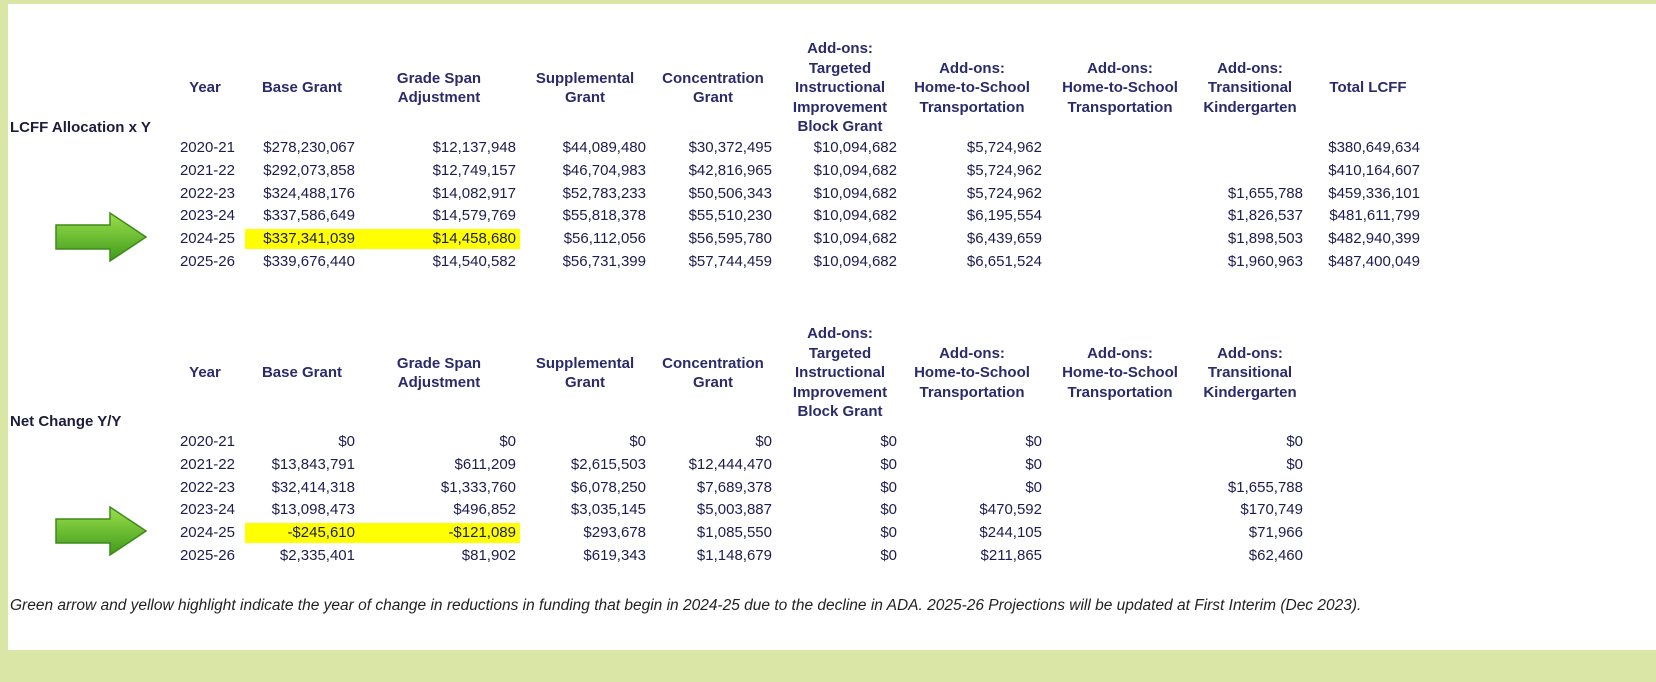 The image size is (1656, 682). I want to click on cell: $55,818,378, so click(604, 216).